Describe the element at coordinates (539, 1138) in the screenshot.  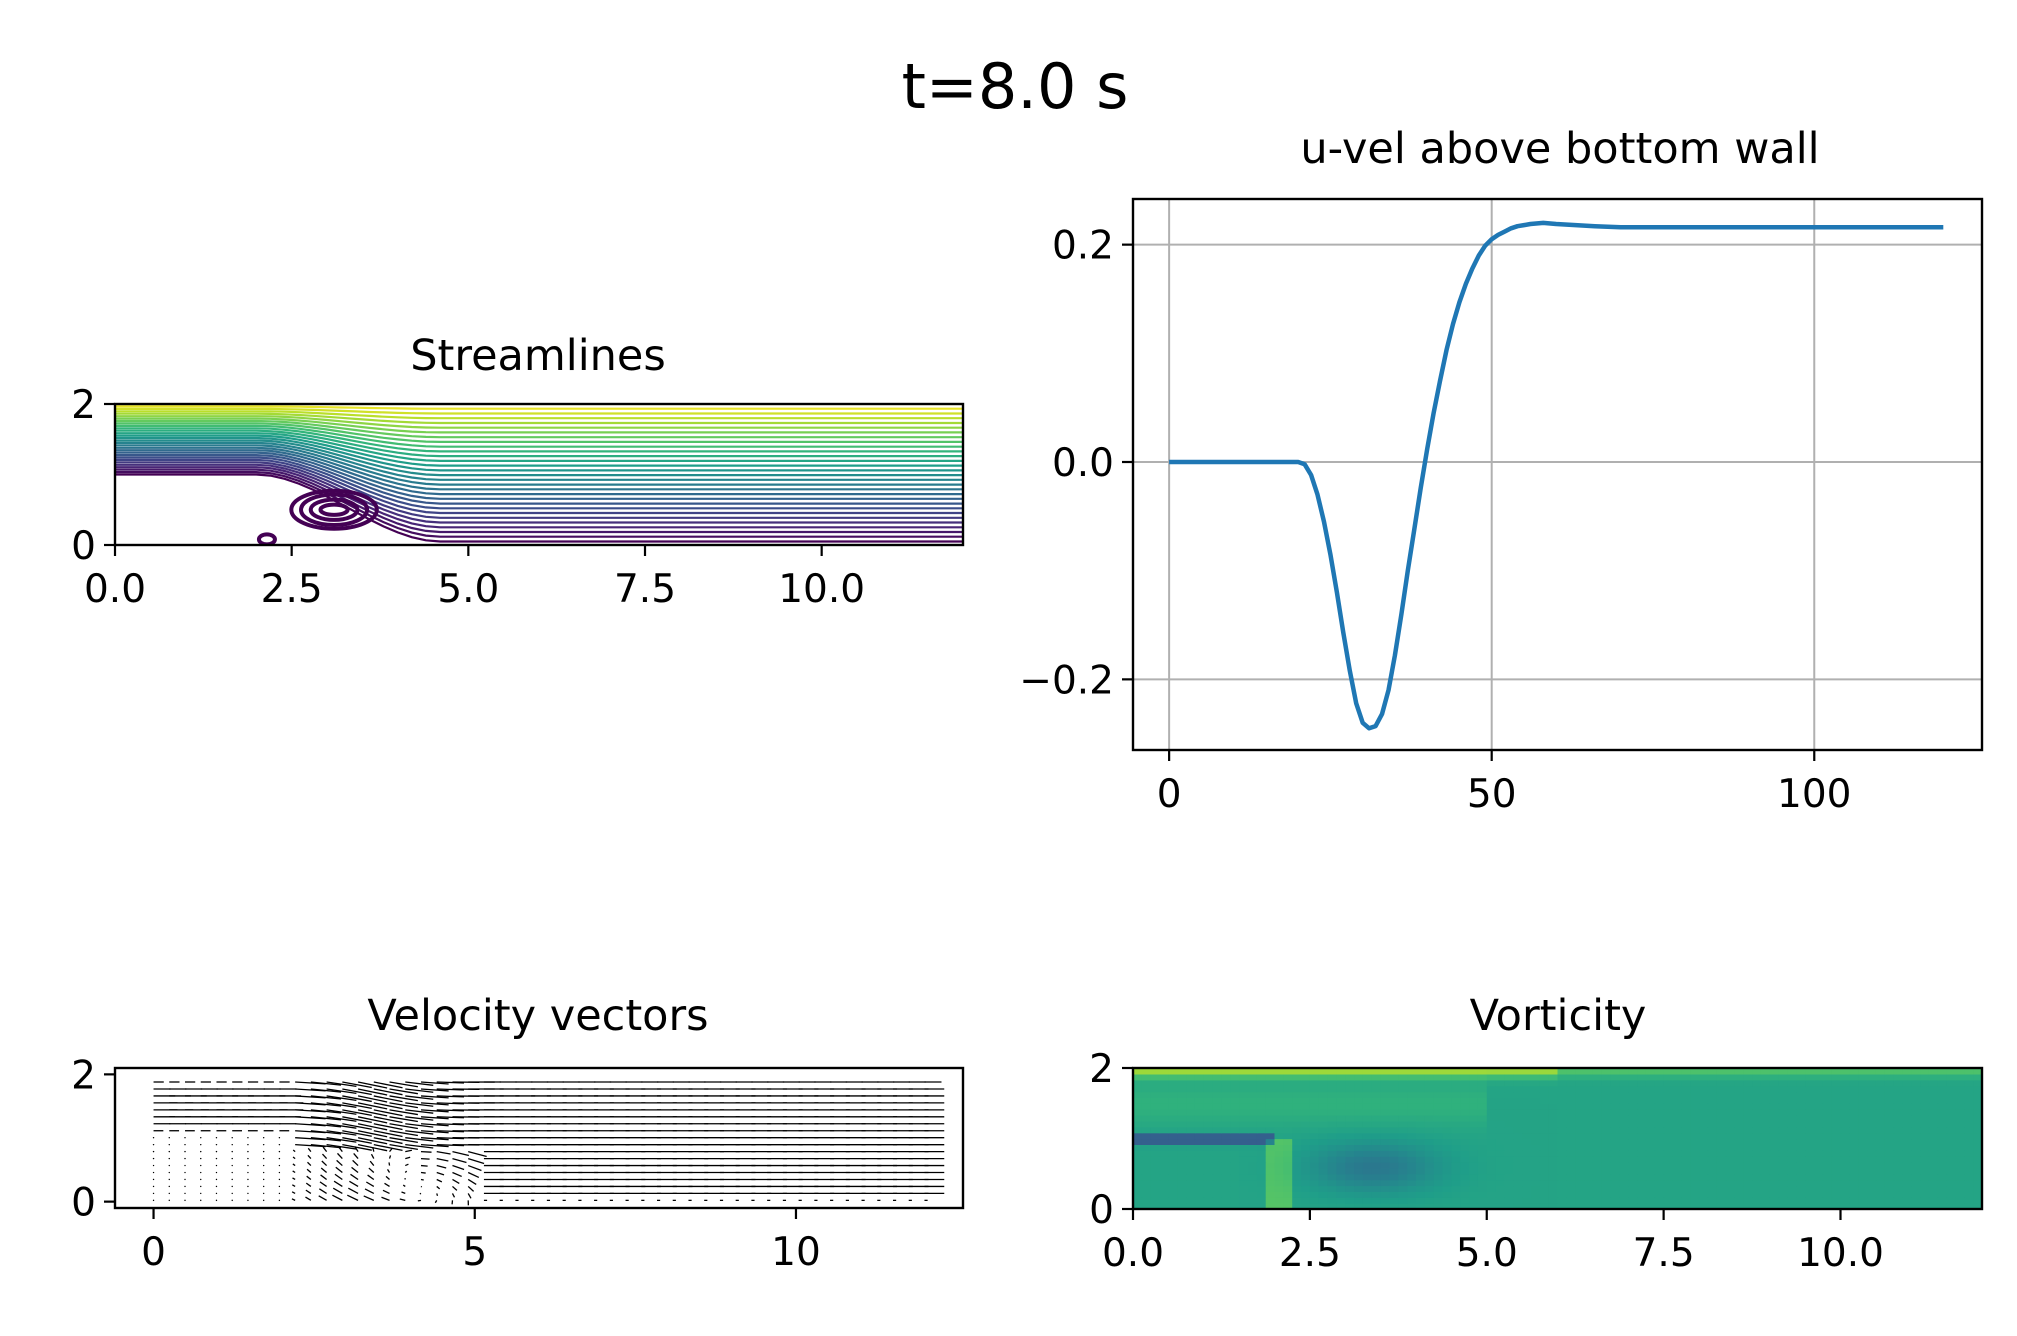
I see `quiver-axes-frame` at that location.